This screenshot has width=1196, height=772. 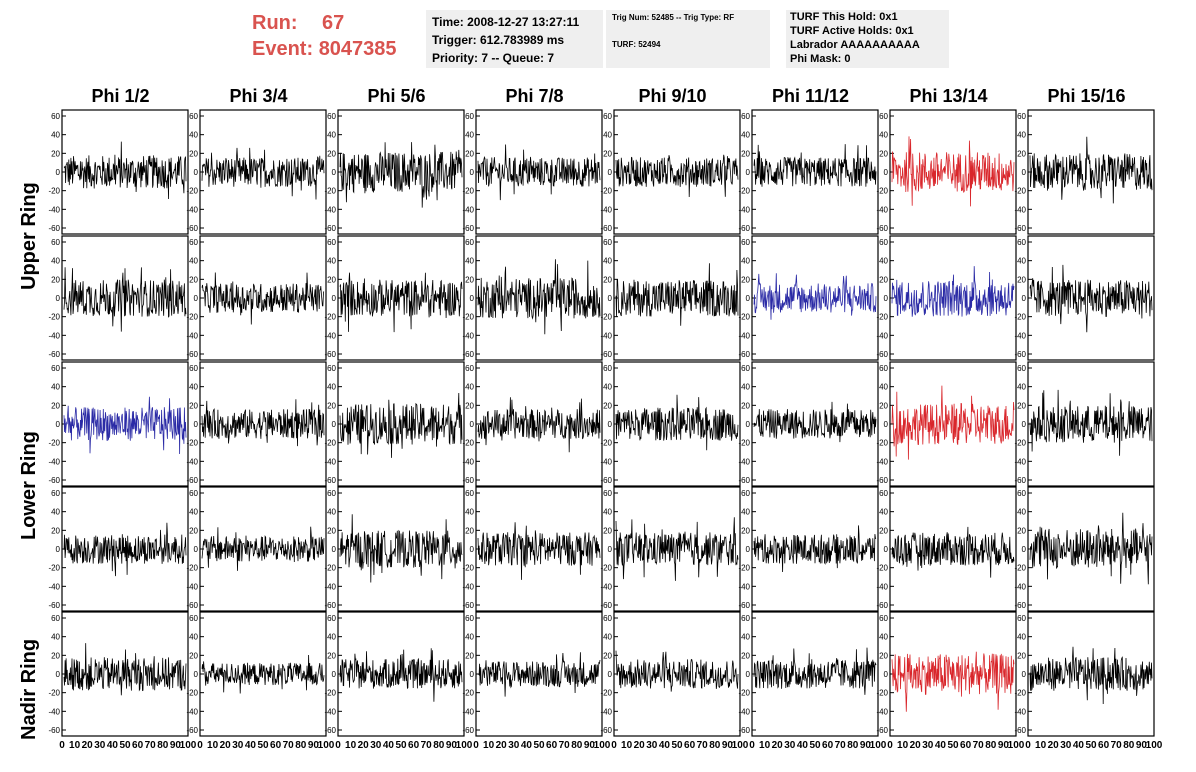 What do you see at coordinates (258, 96) in the screenshot?
I see `column-title-phi-3-4: Phi 3/4` at bounding box center [258, 96].